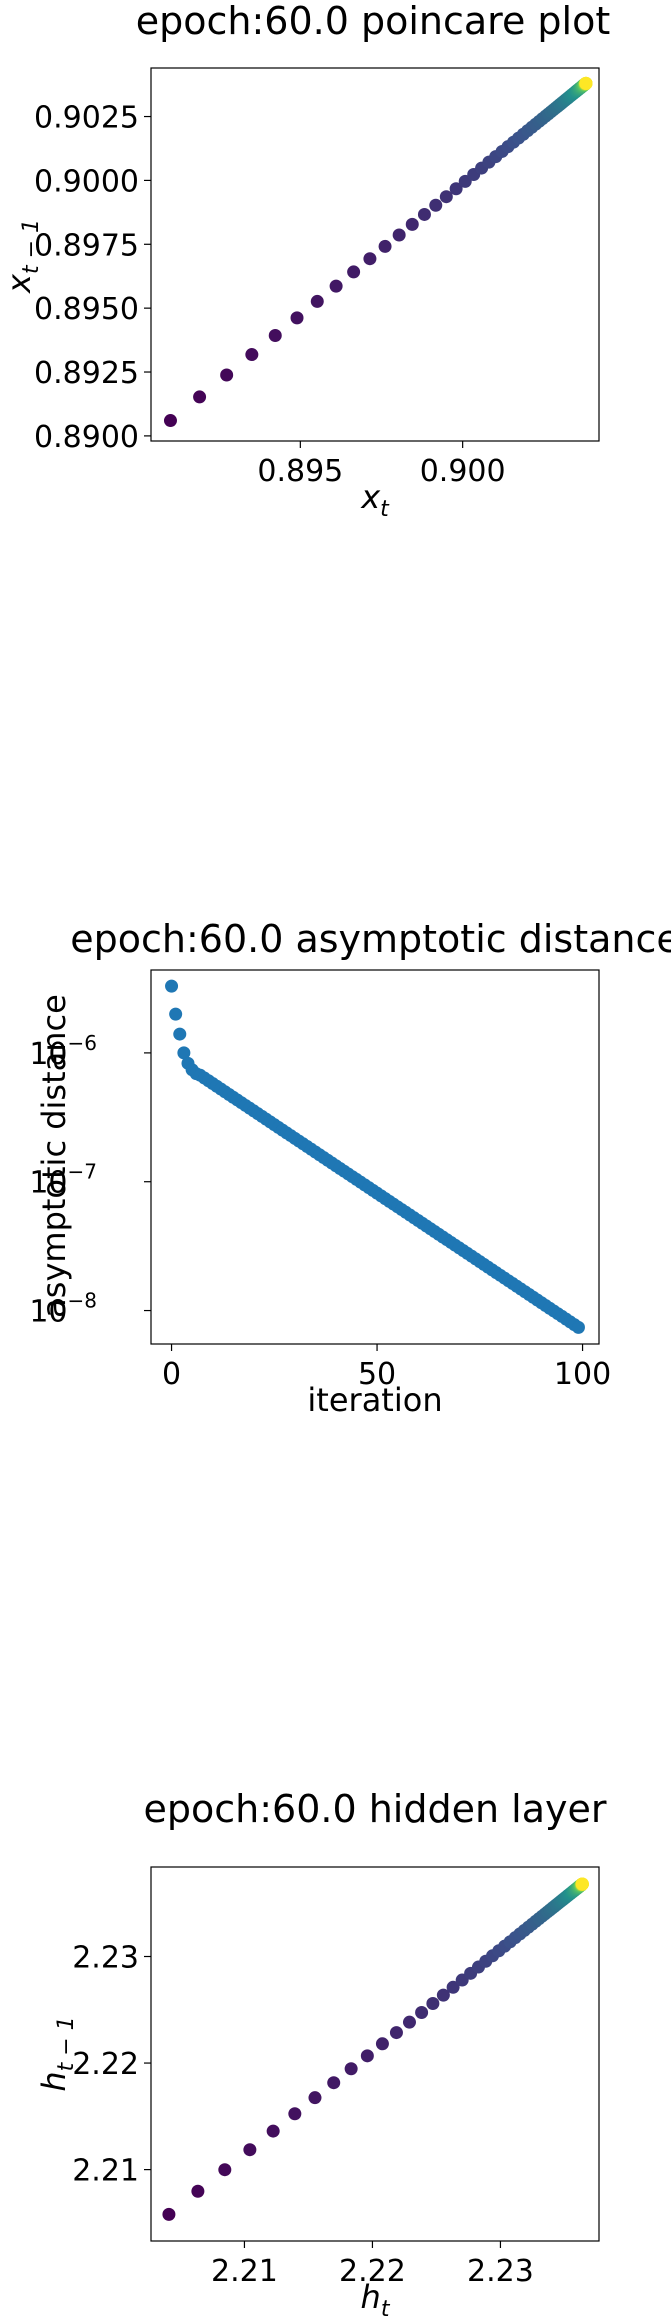  I want to click on chart-title: epoch:60.0 asymptotic distance, so click(370, 939).